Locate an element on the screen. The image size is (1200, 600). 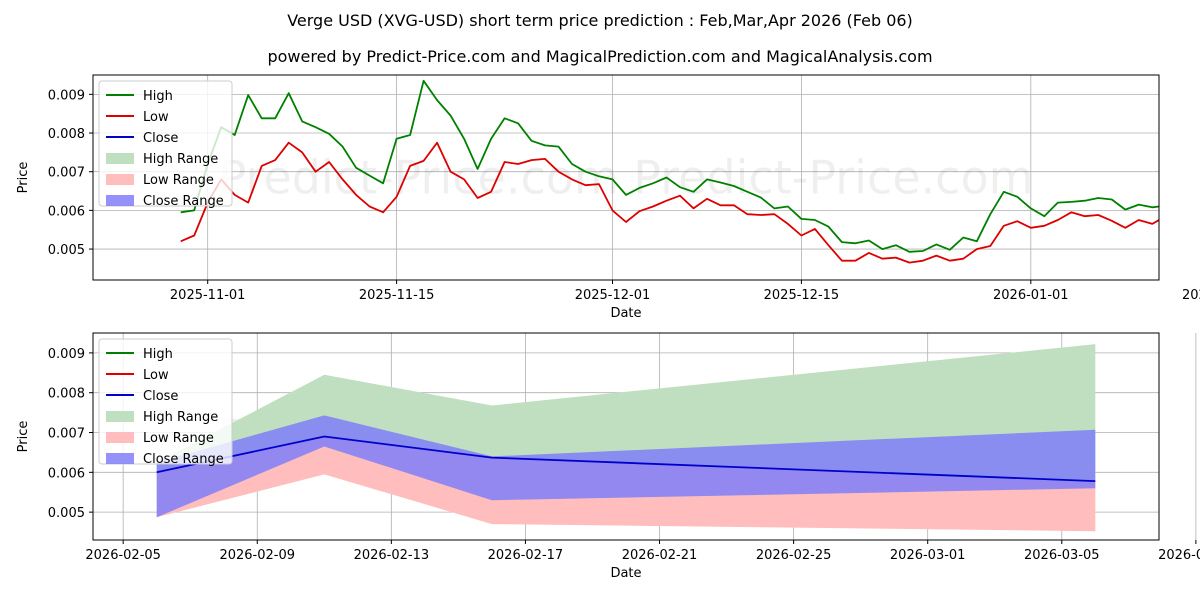
close-range-band is located at coordinates (626, 466).